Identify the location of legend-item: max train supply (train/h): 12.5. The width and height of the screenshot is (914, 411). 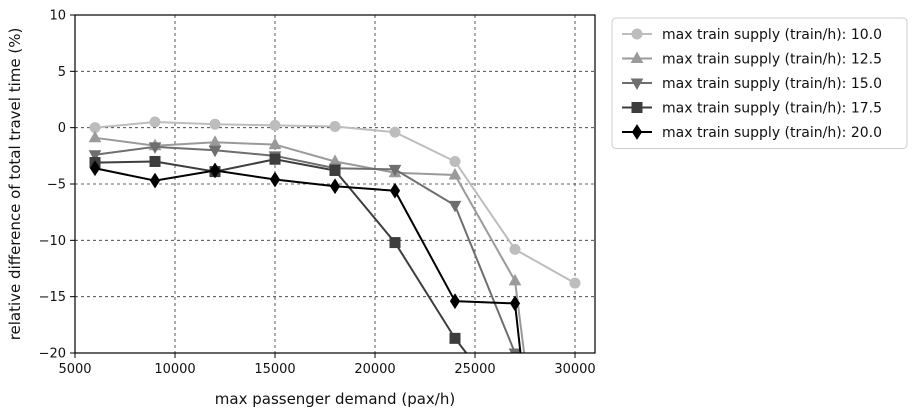
(752, 59).